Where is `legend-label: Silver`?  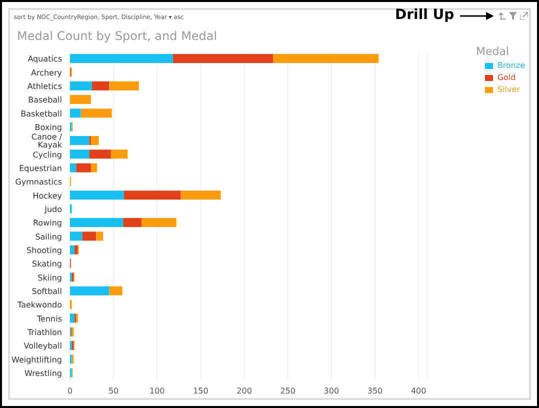
legend-label: Silver is located at coordinates (508, 89).